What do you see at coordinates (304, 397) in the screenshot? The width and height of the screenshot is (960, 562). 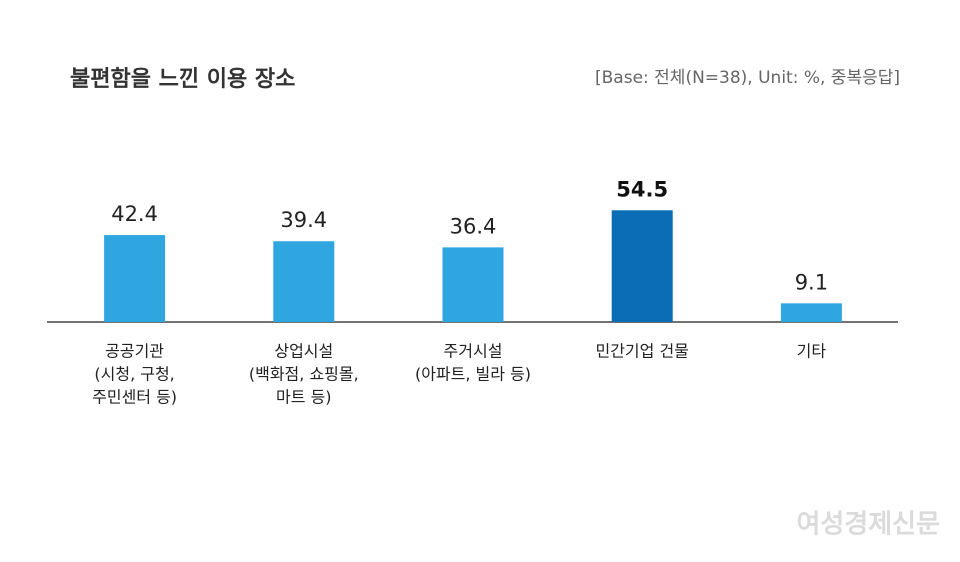 I see `x-tick-label: 마트 등)` at bounding box center [304, 397].